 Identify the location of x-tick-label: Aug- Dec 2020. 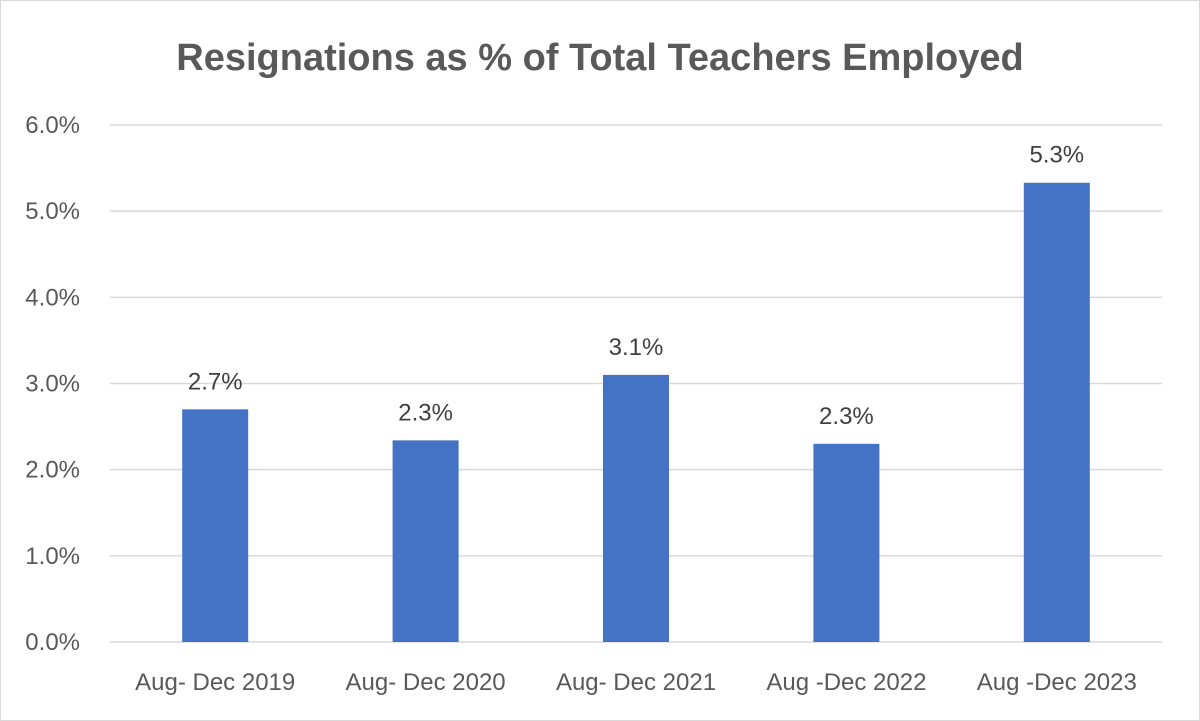
(426, 682).